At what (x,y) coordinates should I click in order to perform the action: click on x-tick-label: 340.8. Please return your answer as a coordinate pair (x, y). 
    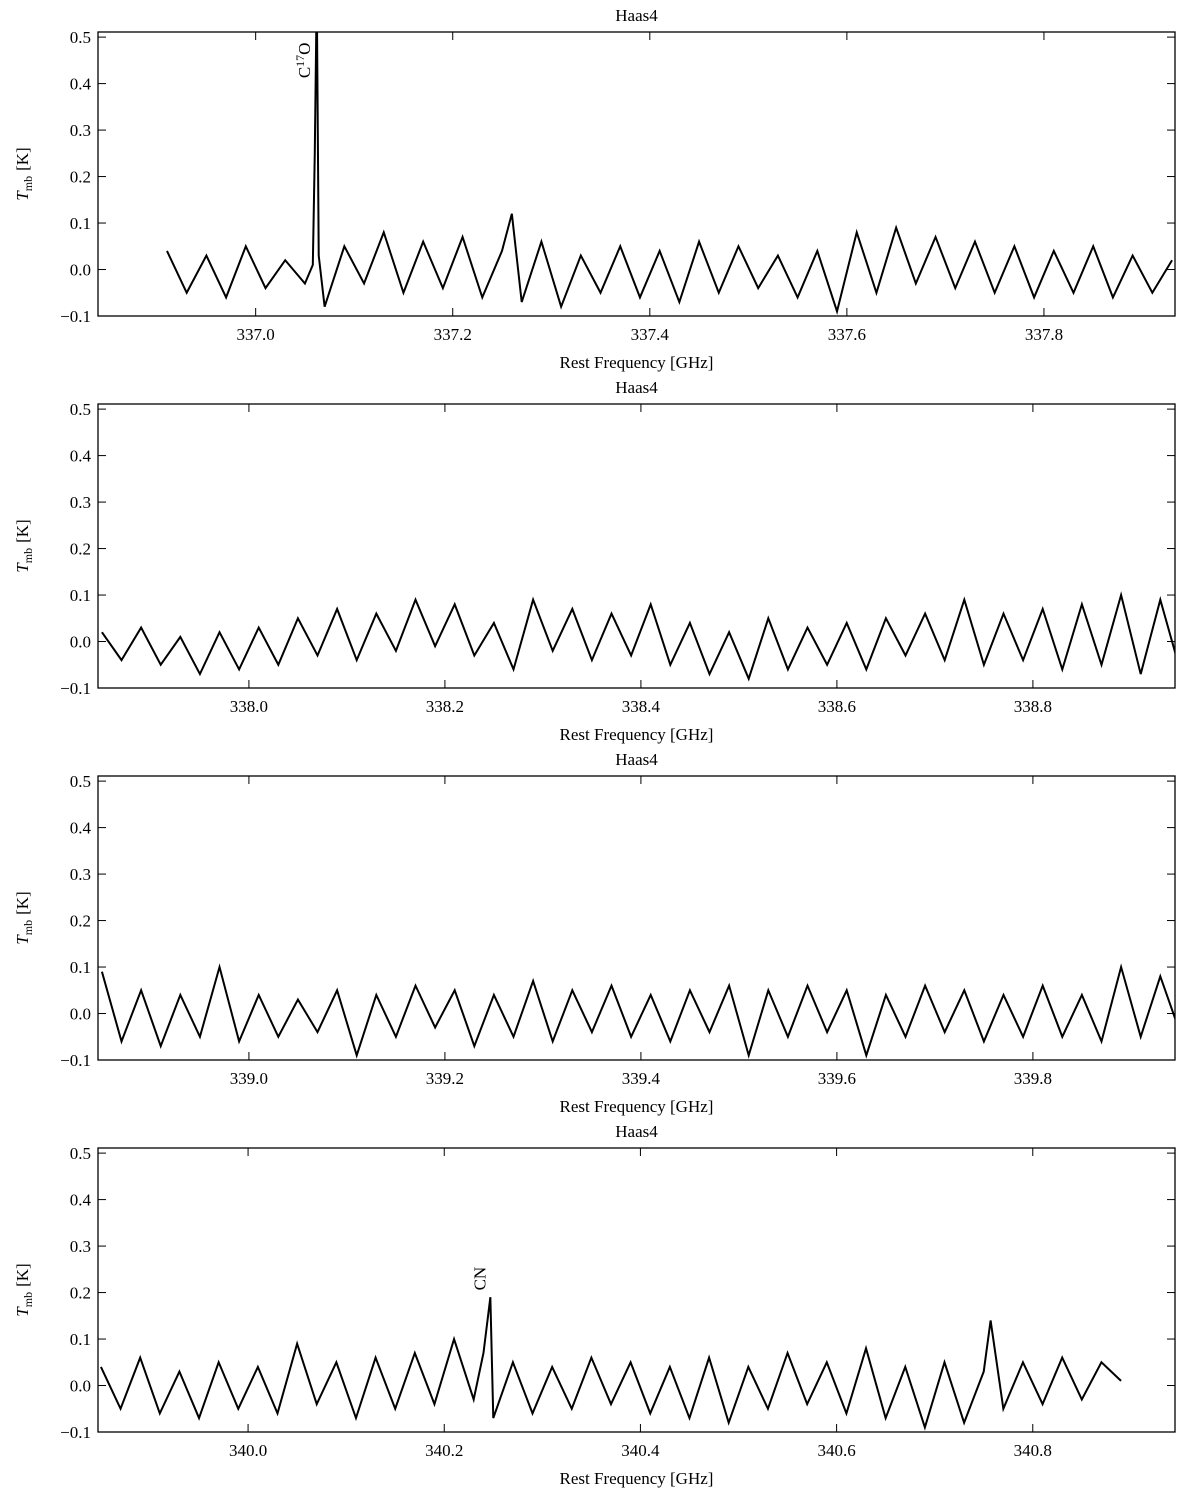
    Looking at the image, I should click on (1033, 1450).